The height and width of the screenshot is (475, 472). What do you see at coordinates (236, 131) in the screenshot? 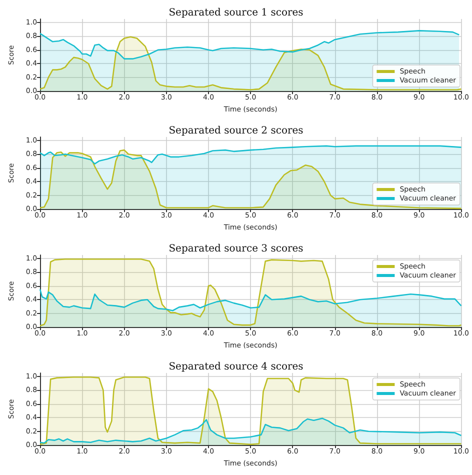
I see `chart-title: Separated source 2 scores` at bounding box center [236, 131].